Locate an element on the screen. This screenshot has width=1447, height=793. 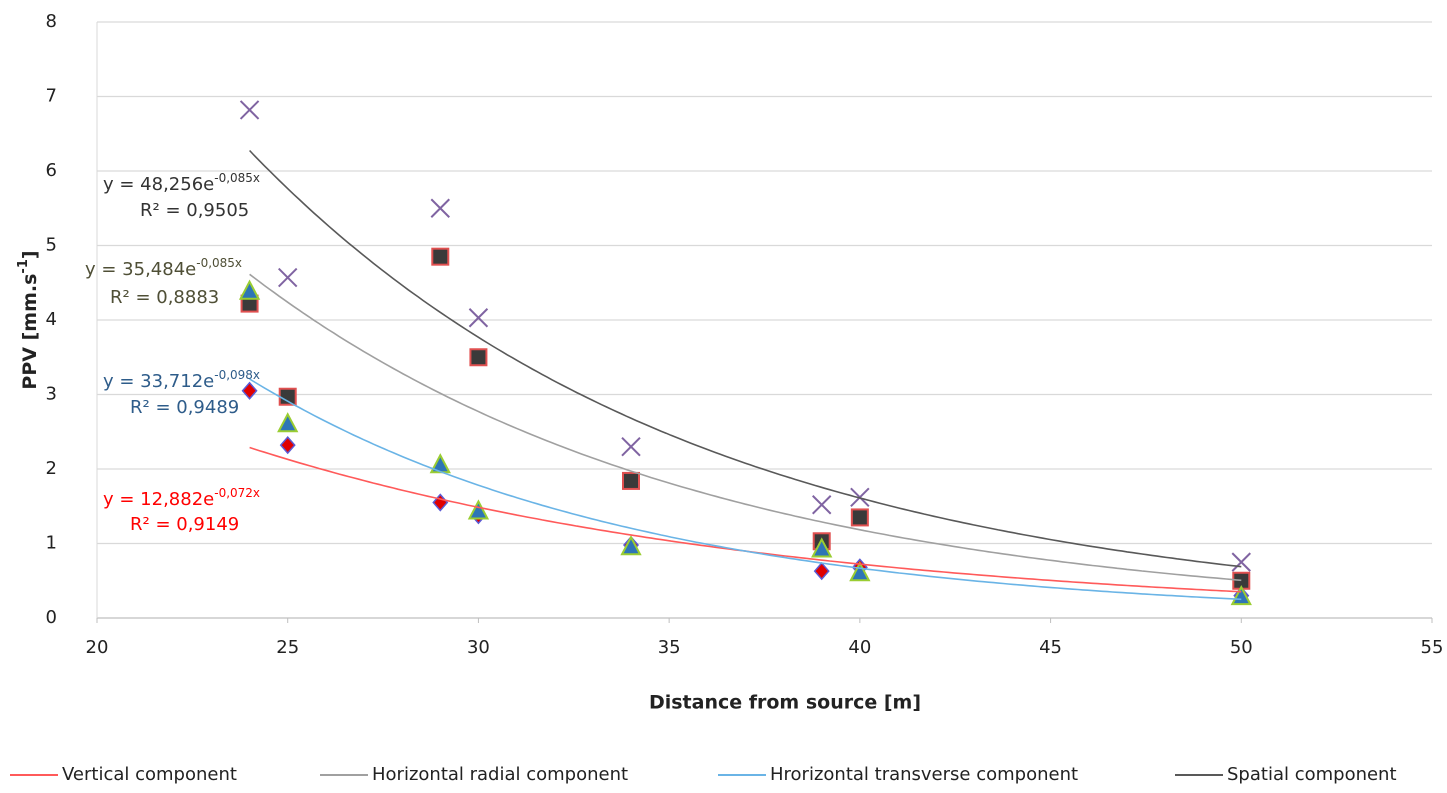
y-axis-title-end: ] is located at coordinates (30, 254).